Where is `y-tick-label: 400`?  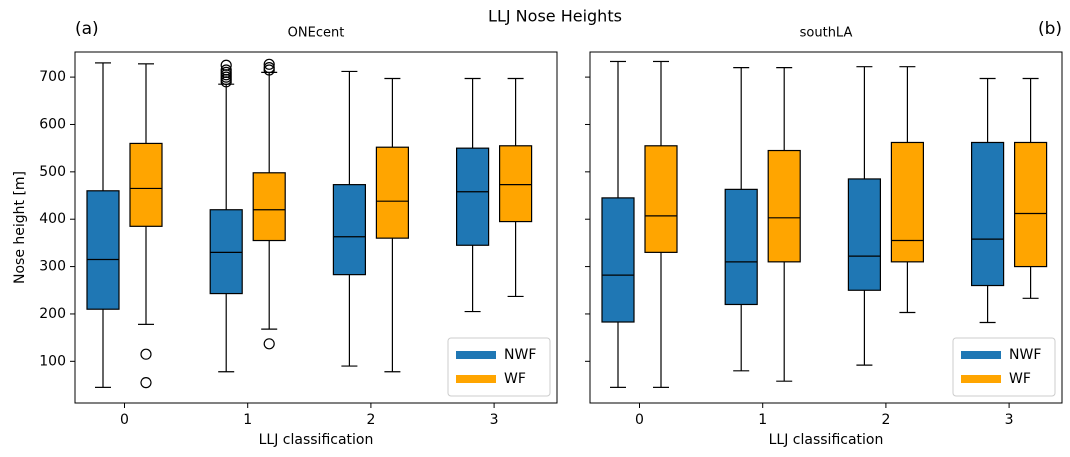 y-tick-label: 400 is located at coordinates (52, 219).